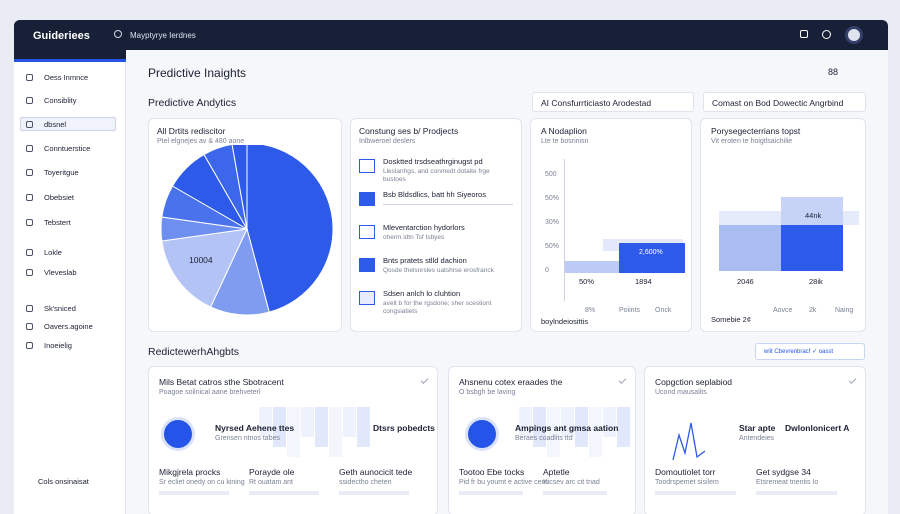  Describe the element at coordinates (757, 428) in the screenshot. I see `headline: Star apte` at that location.